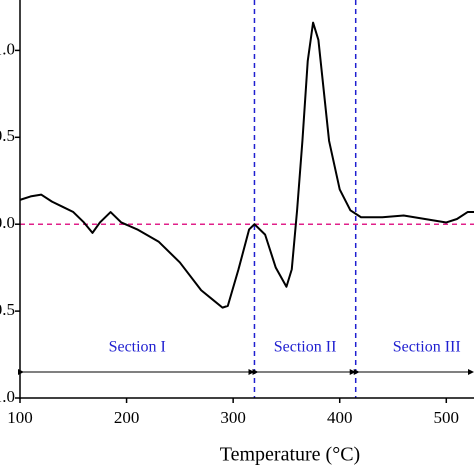  Describe the element at coordinates (447, 417) in the screenshot. I see `x-tick-label: 500` at that location.